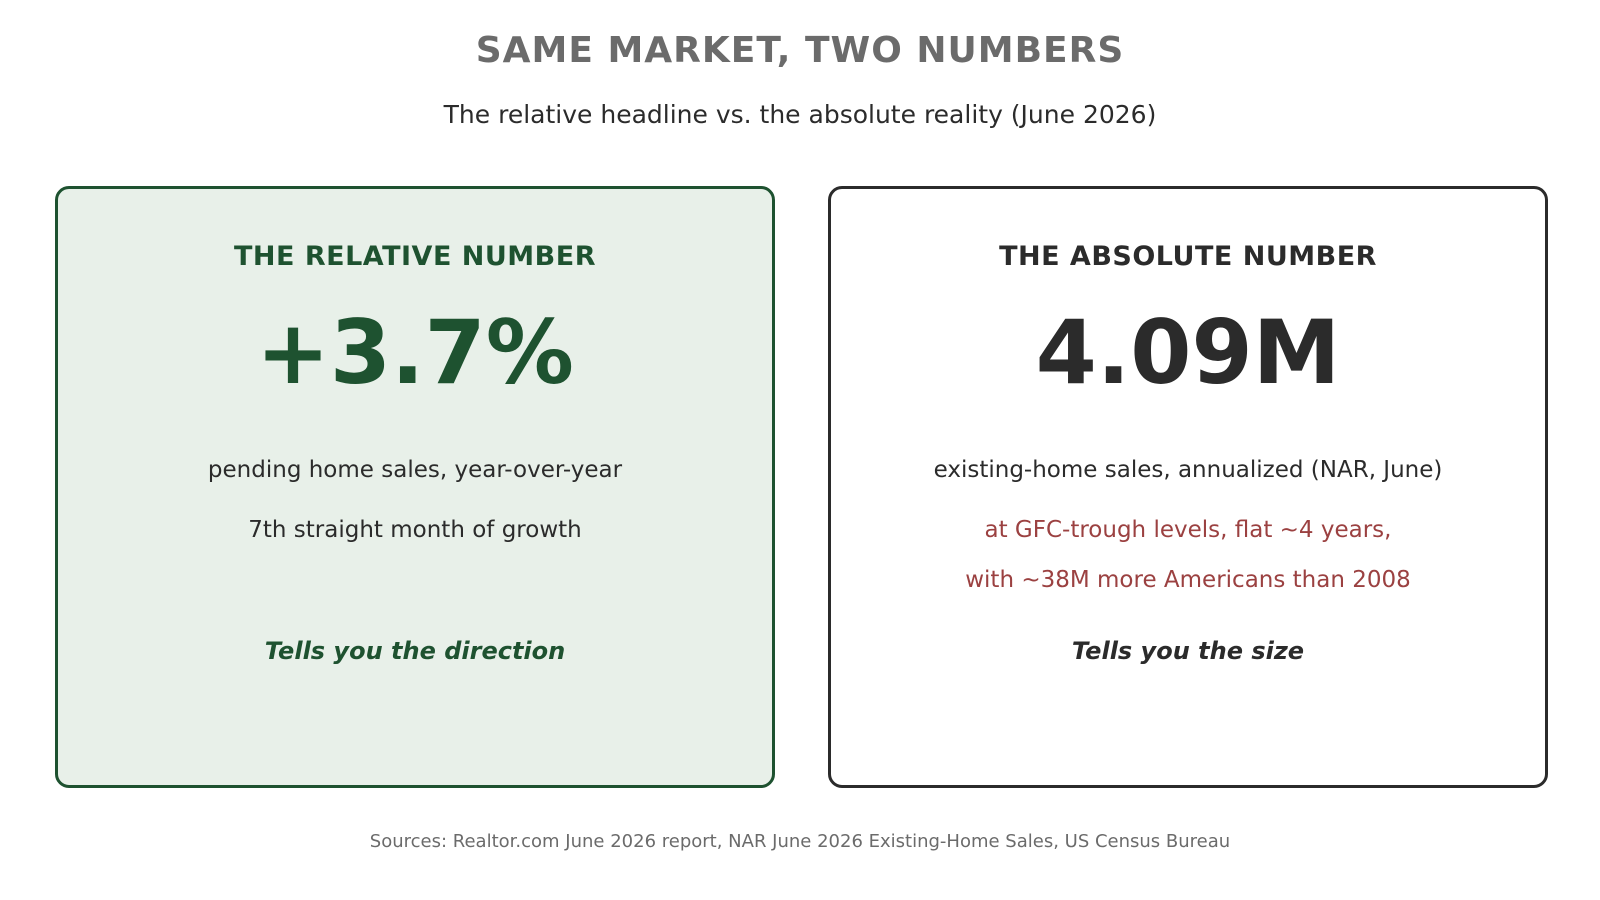  I want to click on card-note: at GFC-trough levels, flat ~4 years,, so click(1188, 530).